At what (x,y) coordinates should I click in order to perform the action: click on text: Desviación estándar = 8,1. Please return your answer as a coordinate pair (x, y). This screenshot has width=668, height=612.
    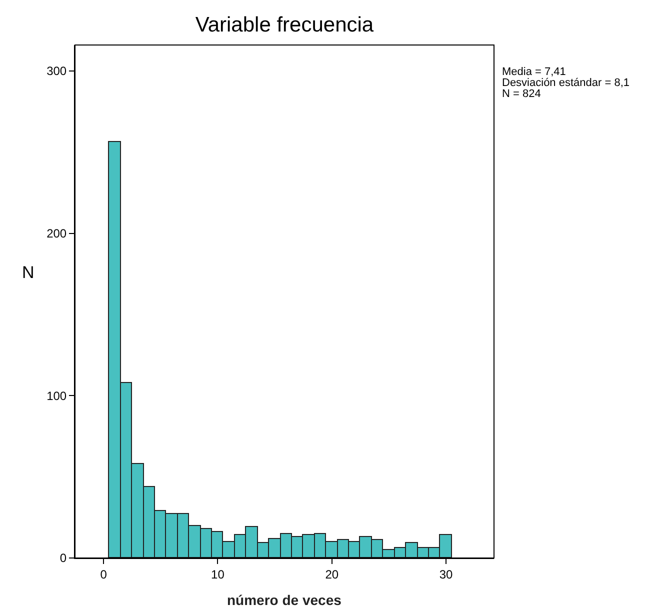
    Looking at the image, I should click on (566, 83).